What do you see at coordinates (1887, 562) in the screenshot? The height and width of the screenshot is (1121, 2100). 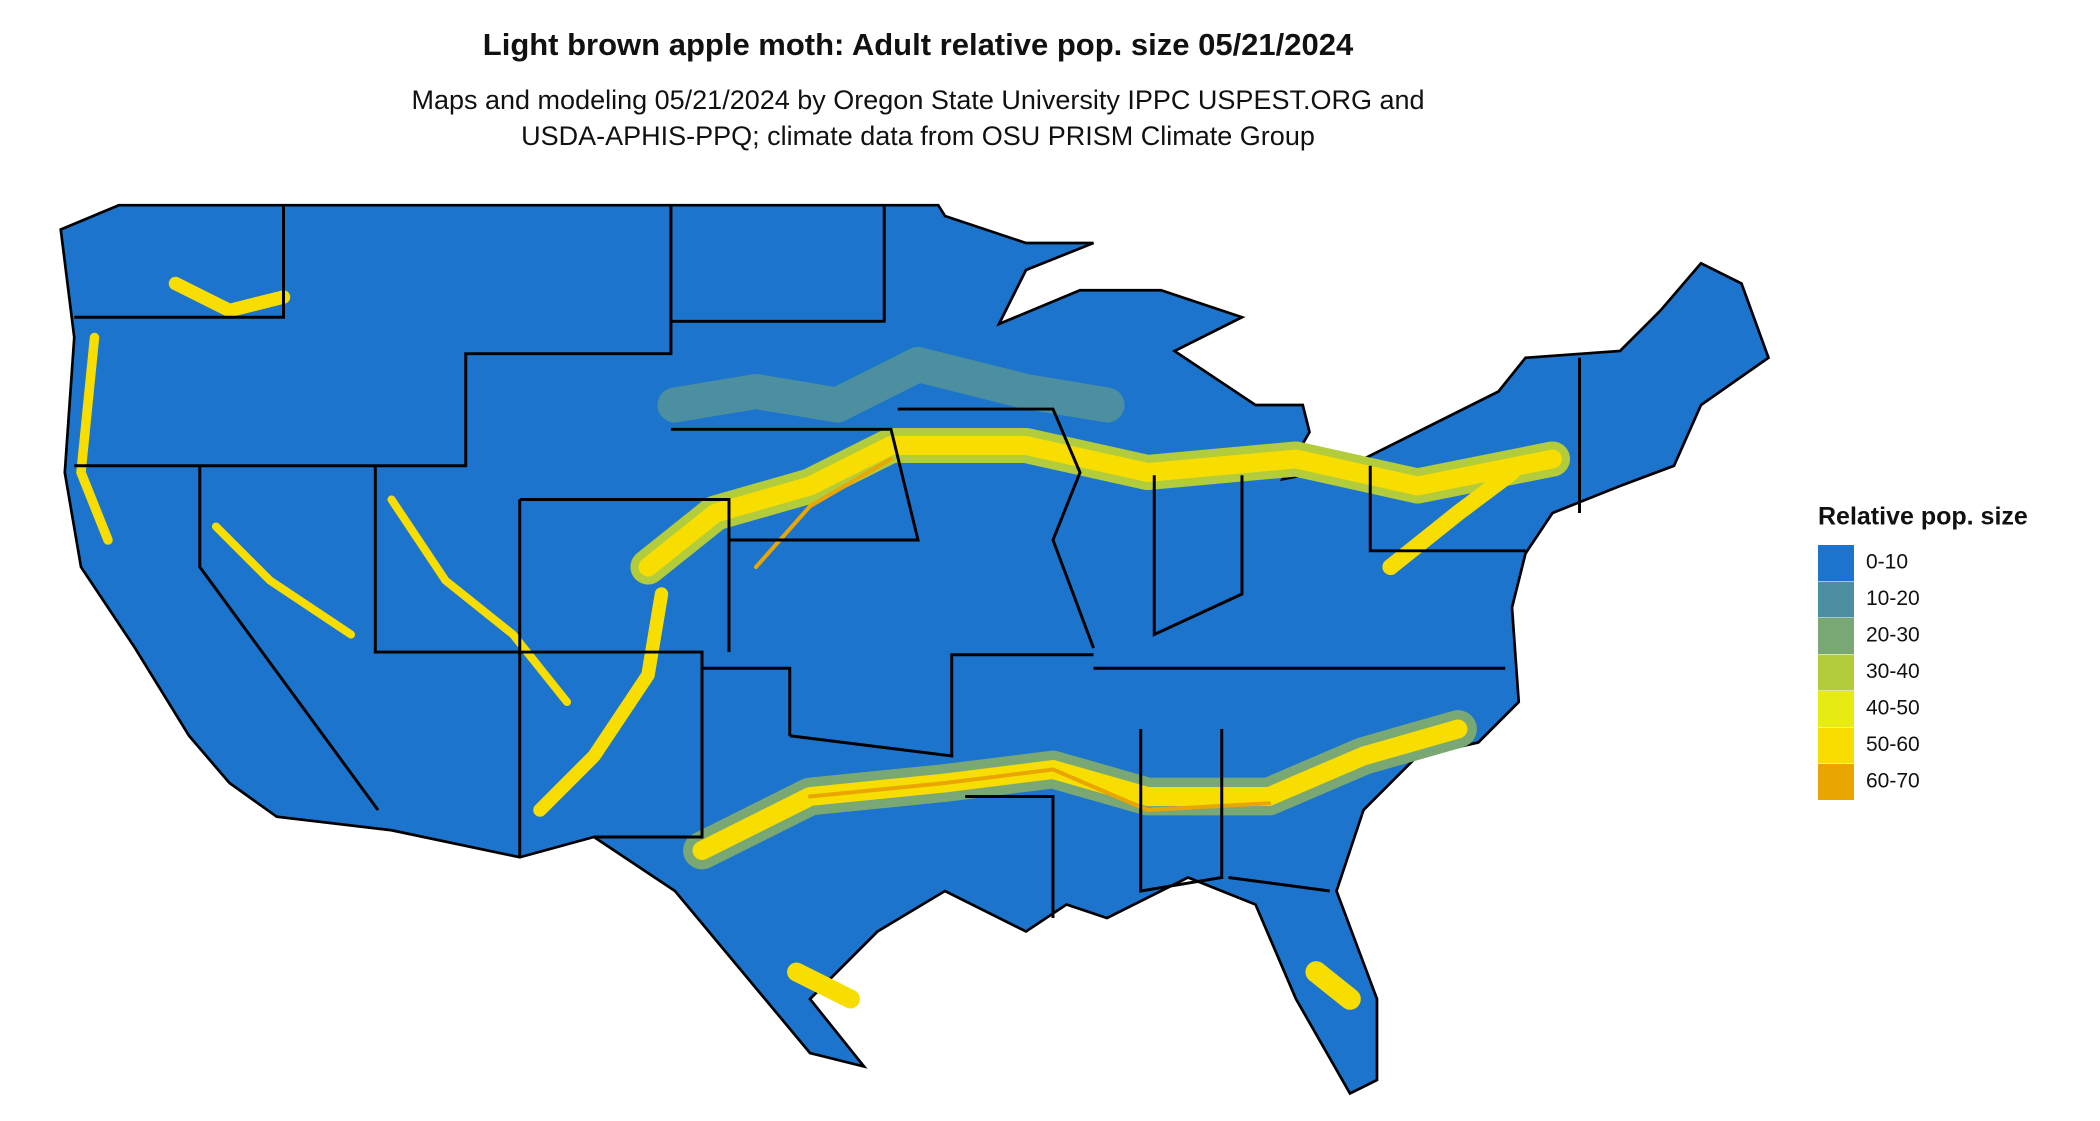 I see `legend-label: 0-10` at bounding box center [1887, 562].